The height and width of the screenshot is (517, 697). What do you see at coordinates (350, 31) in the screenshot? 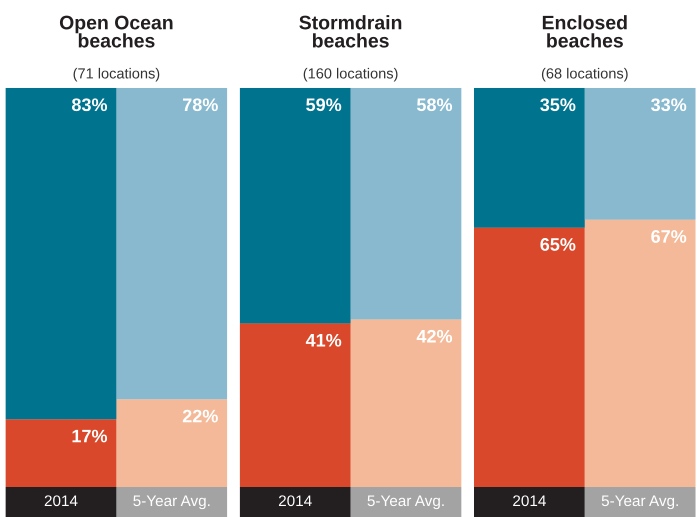
I see `chart-title: Stormdrain beaches` at bounding box center [350, 31].